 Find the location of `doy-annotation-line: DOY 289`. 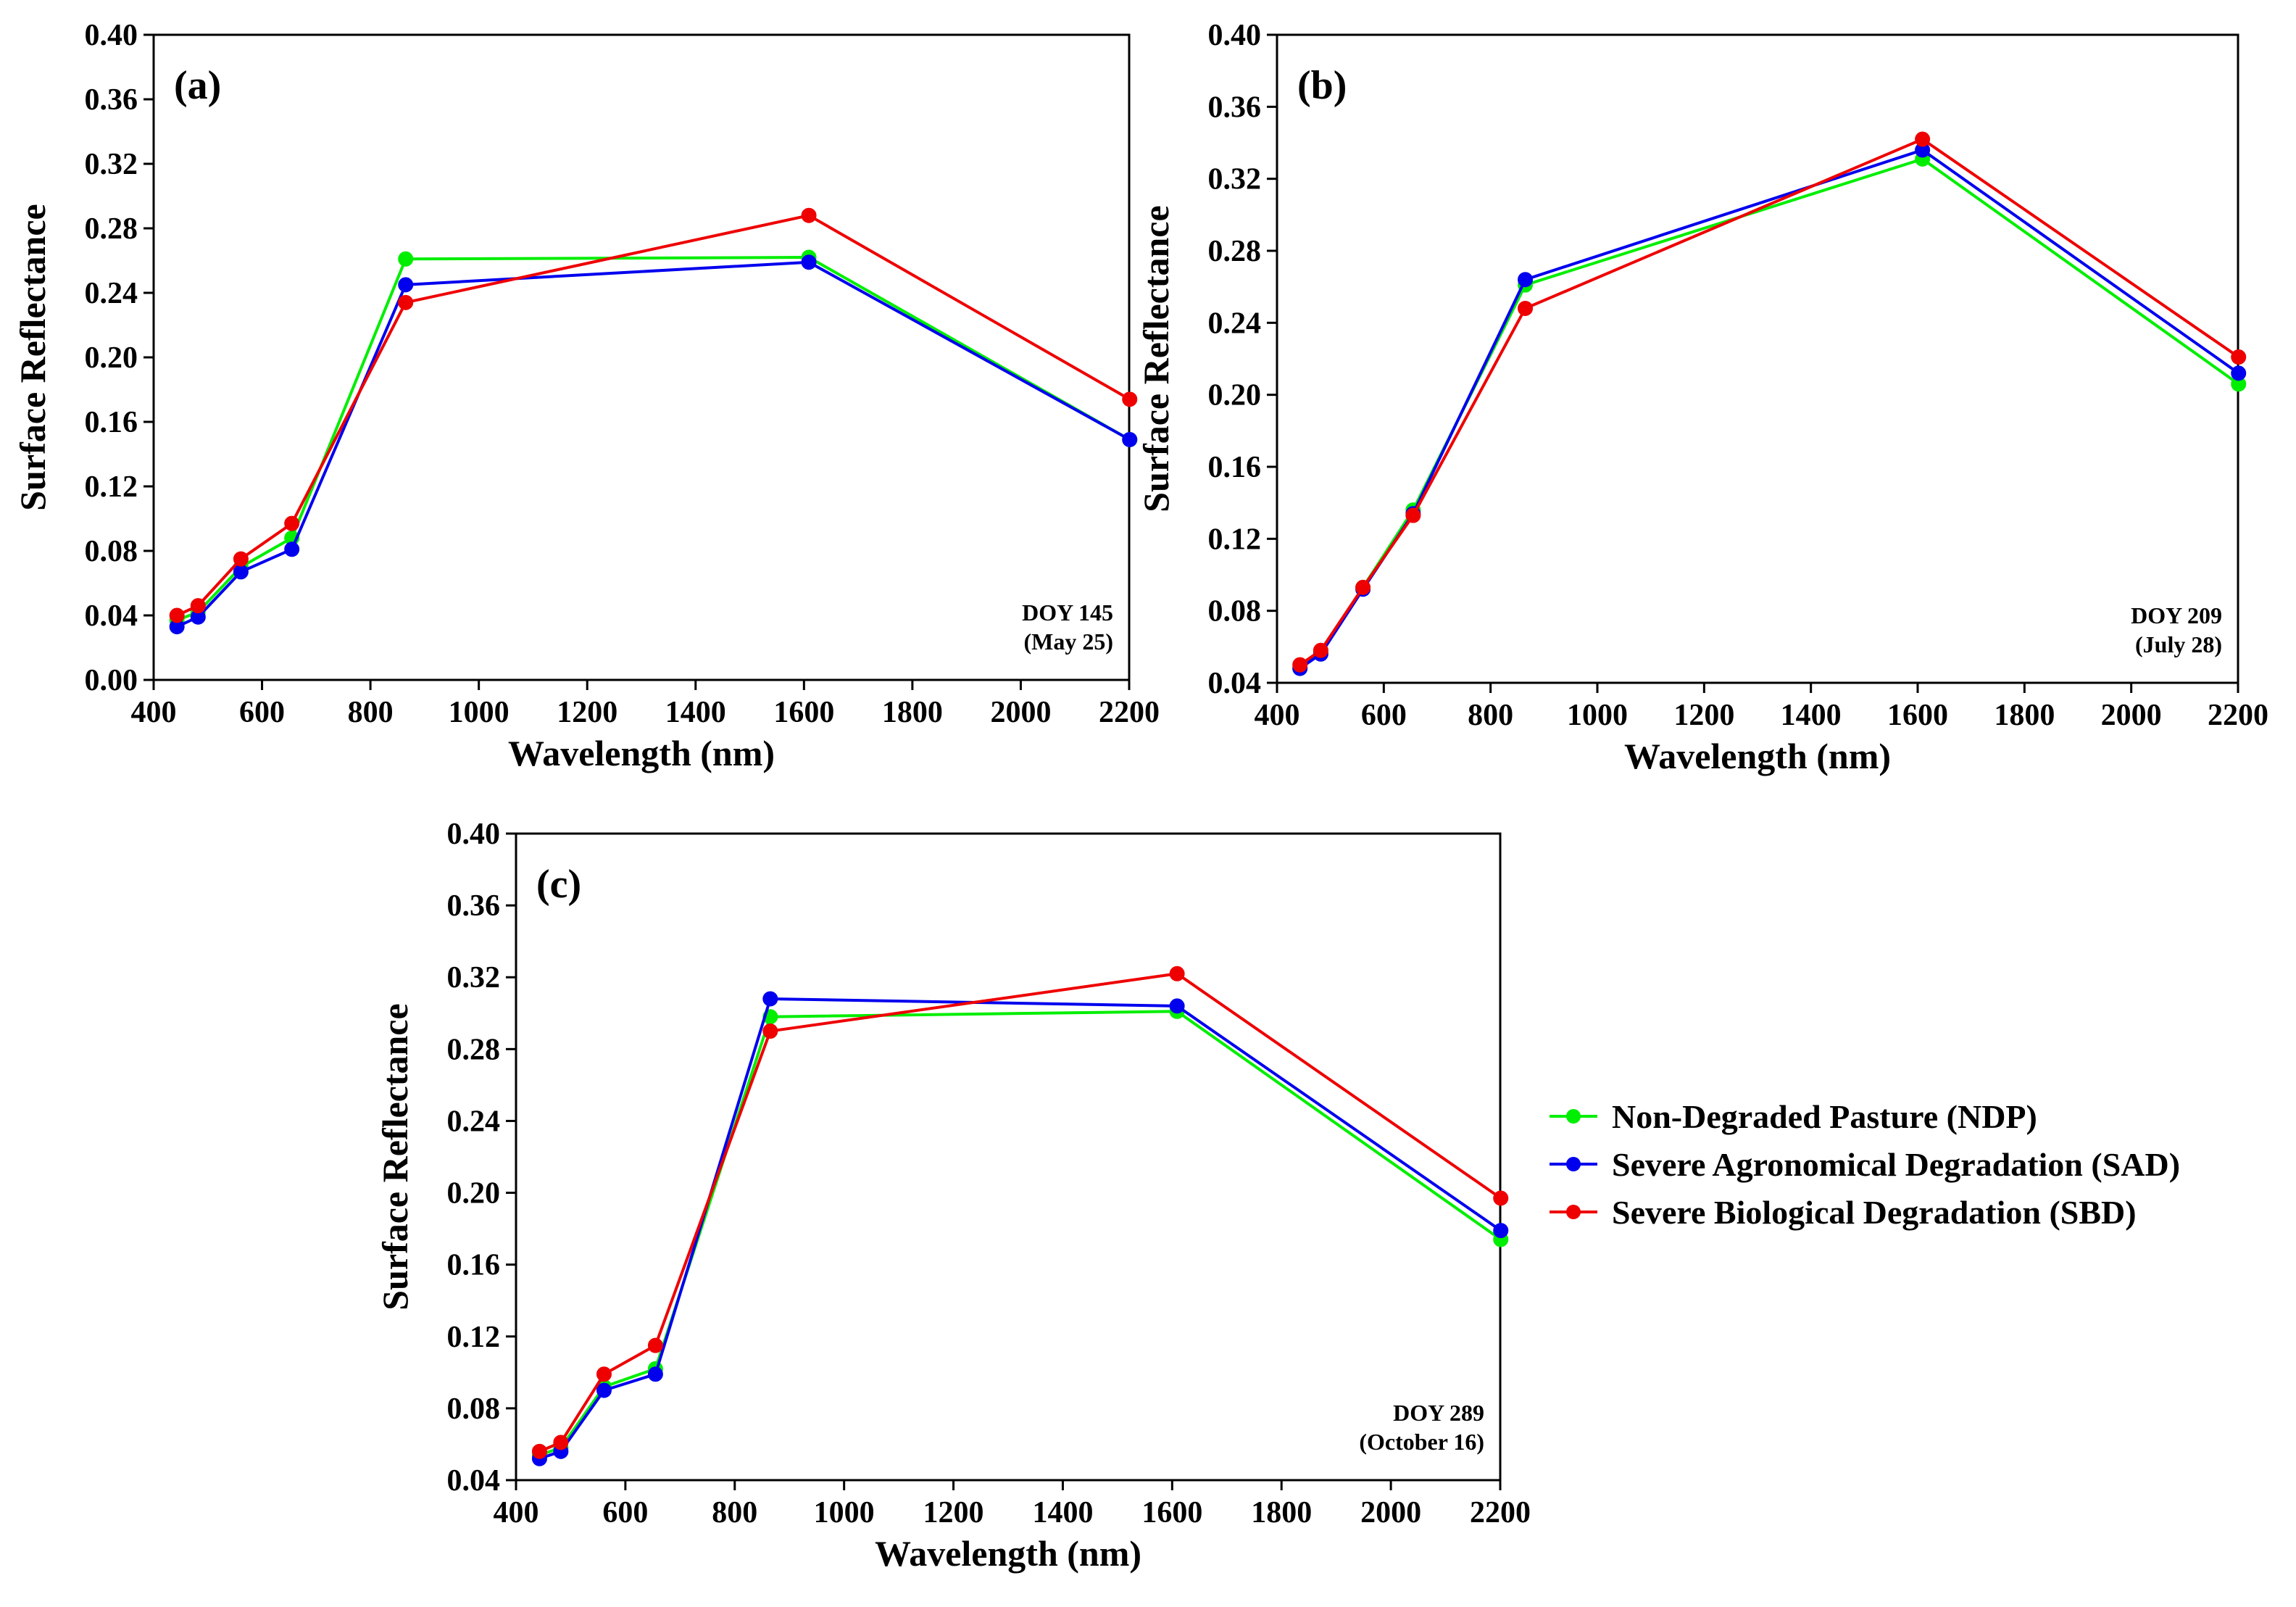

doy-annotation-line: DOY 289 is located at coordinates (1438, 1413).